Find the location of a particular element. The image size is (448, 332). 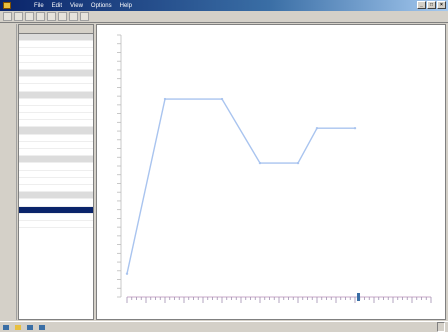

window-controls: _ □ × is located at coordinates (431, 5).